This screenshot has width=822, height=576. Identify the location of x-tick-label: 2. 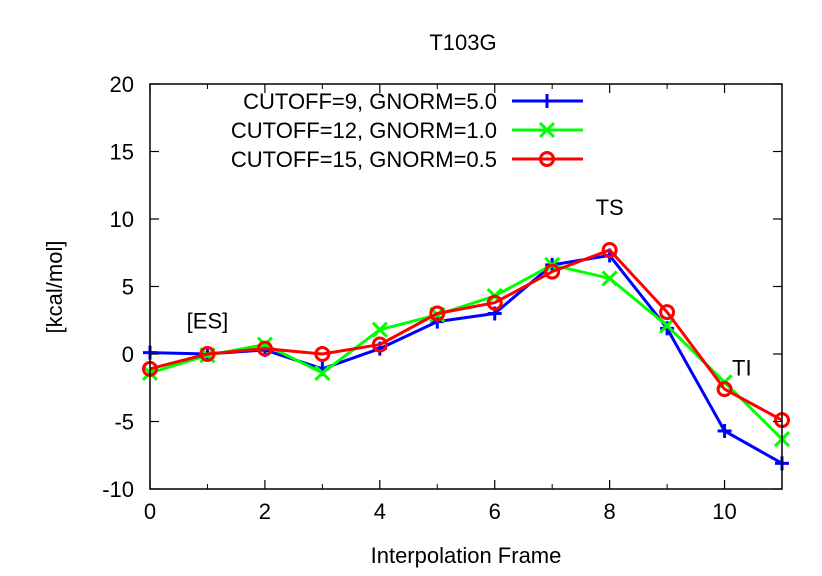
(265, 511).